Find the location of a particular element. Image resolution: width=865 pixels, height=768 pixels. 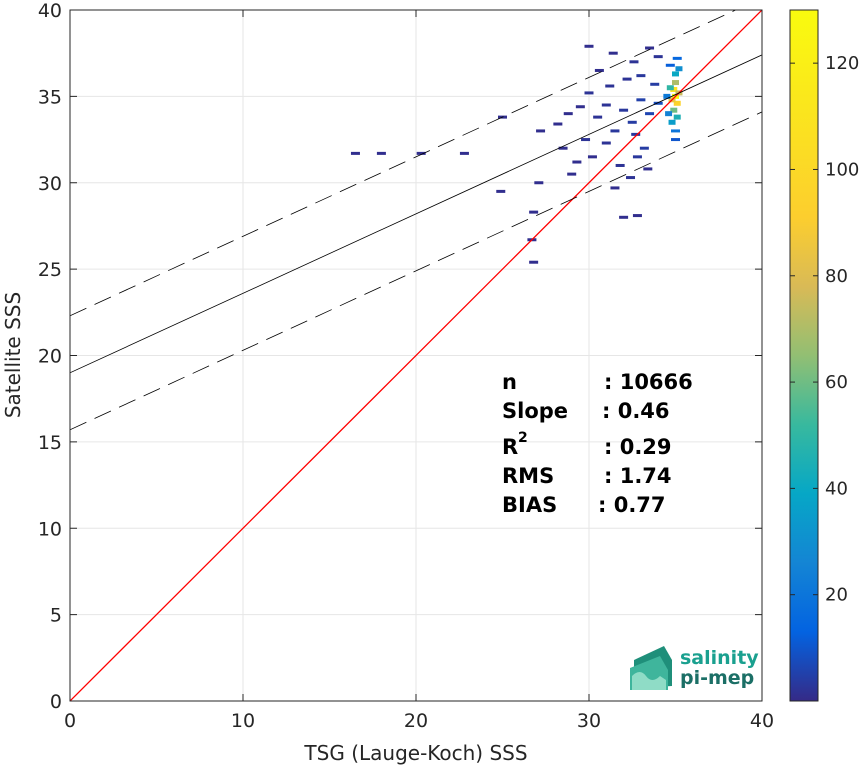

colorbar-tick-label: 100 is located at coordinates (842, 169).